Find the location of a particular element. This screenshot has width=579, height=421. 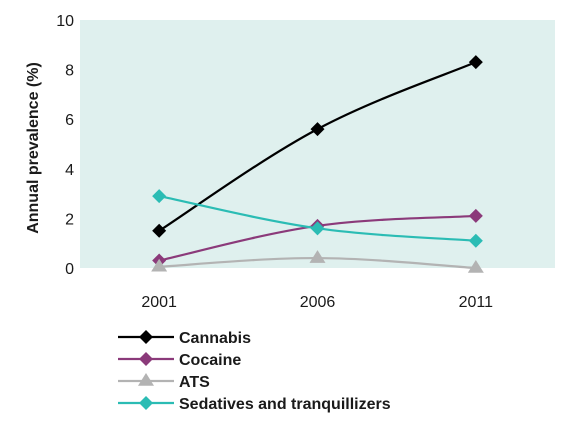

x-tick-label: 2001 is located at coordinates (159, 302).